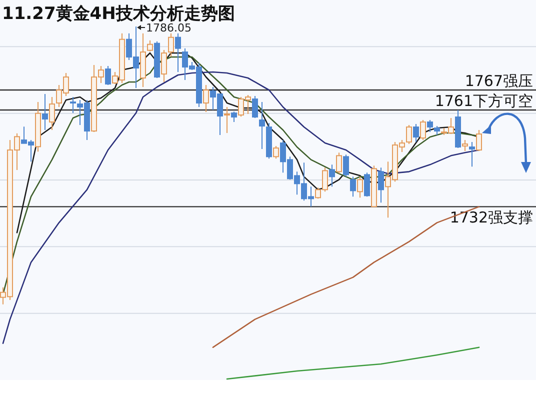  What do you see at coordinates (483, 101) in the screenshot?
I see `ref-line-label: 1761下方可空` at bounding box center [483, 101].